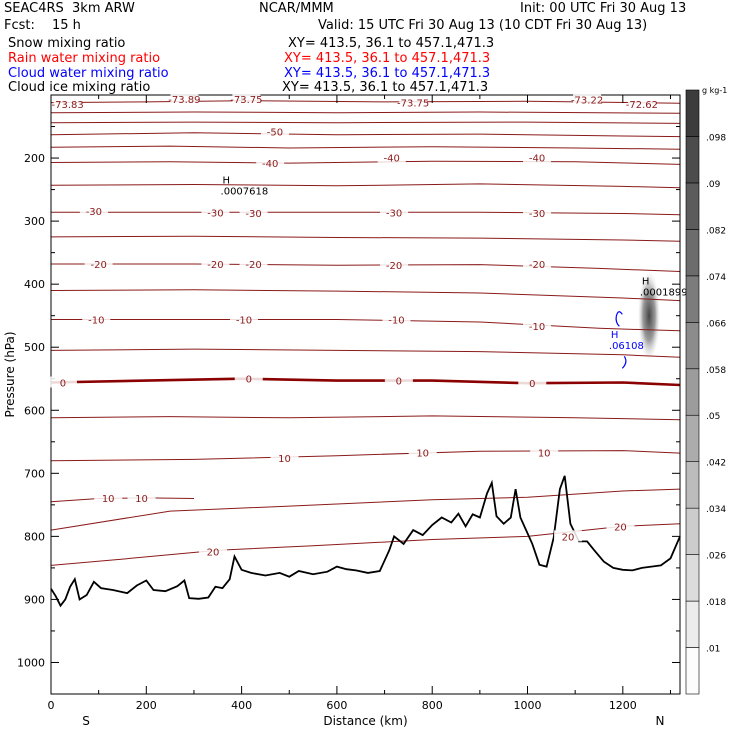 The width and height of the screenshot is (740, 740). Describe the element at coordinates (31, 662) in the screenshot. I see `y-tick-label: 1000` at that location.